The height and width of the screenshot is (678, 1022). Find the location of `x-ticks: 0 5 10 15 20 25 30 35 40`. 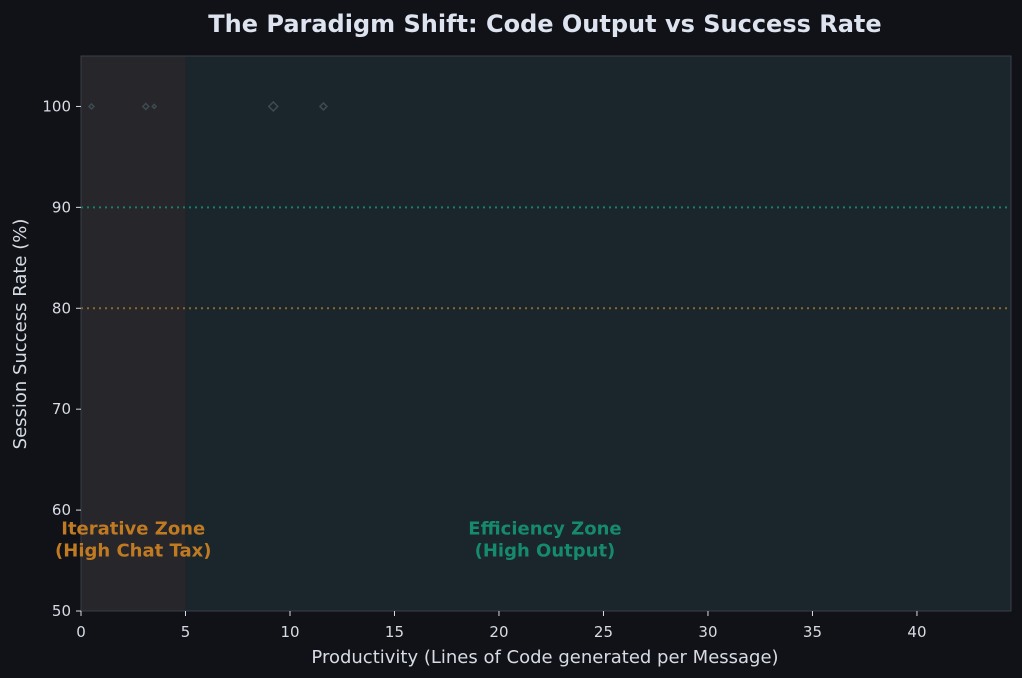

x-ticks: 0 5 10 15 20 25 30 35 40 is located at coordinates (501, 626).